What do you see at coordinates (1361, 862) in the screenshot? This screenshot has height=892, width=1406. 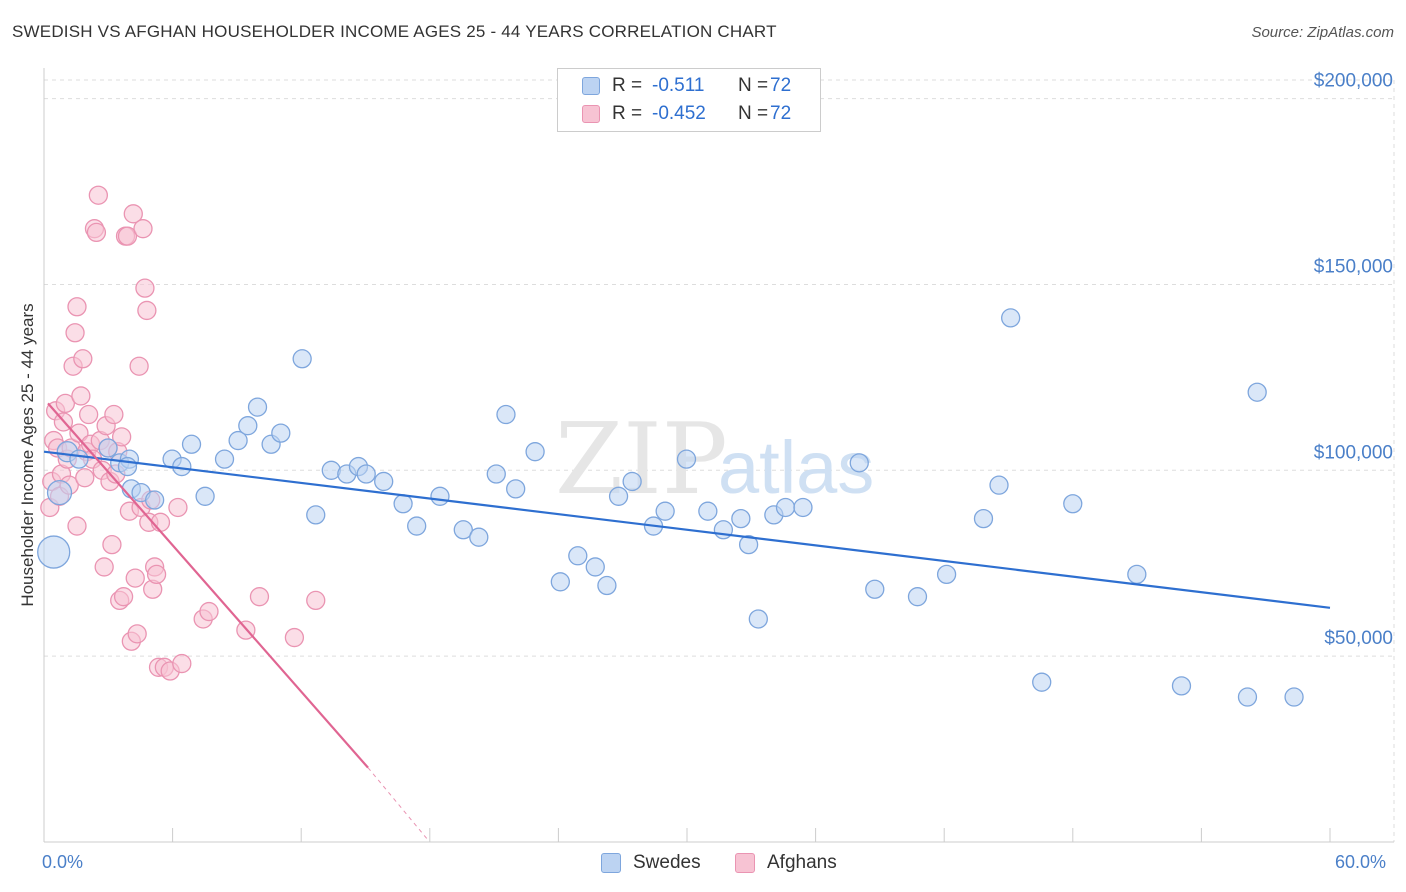 I see `x-tick-label-max: 60.0%` at bounding box center [1361, 862].